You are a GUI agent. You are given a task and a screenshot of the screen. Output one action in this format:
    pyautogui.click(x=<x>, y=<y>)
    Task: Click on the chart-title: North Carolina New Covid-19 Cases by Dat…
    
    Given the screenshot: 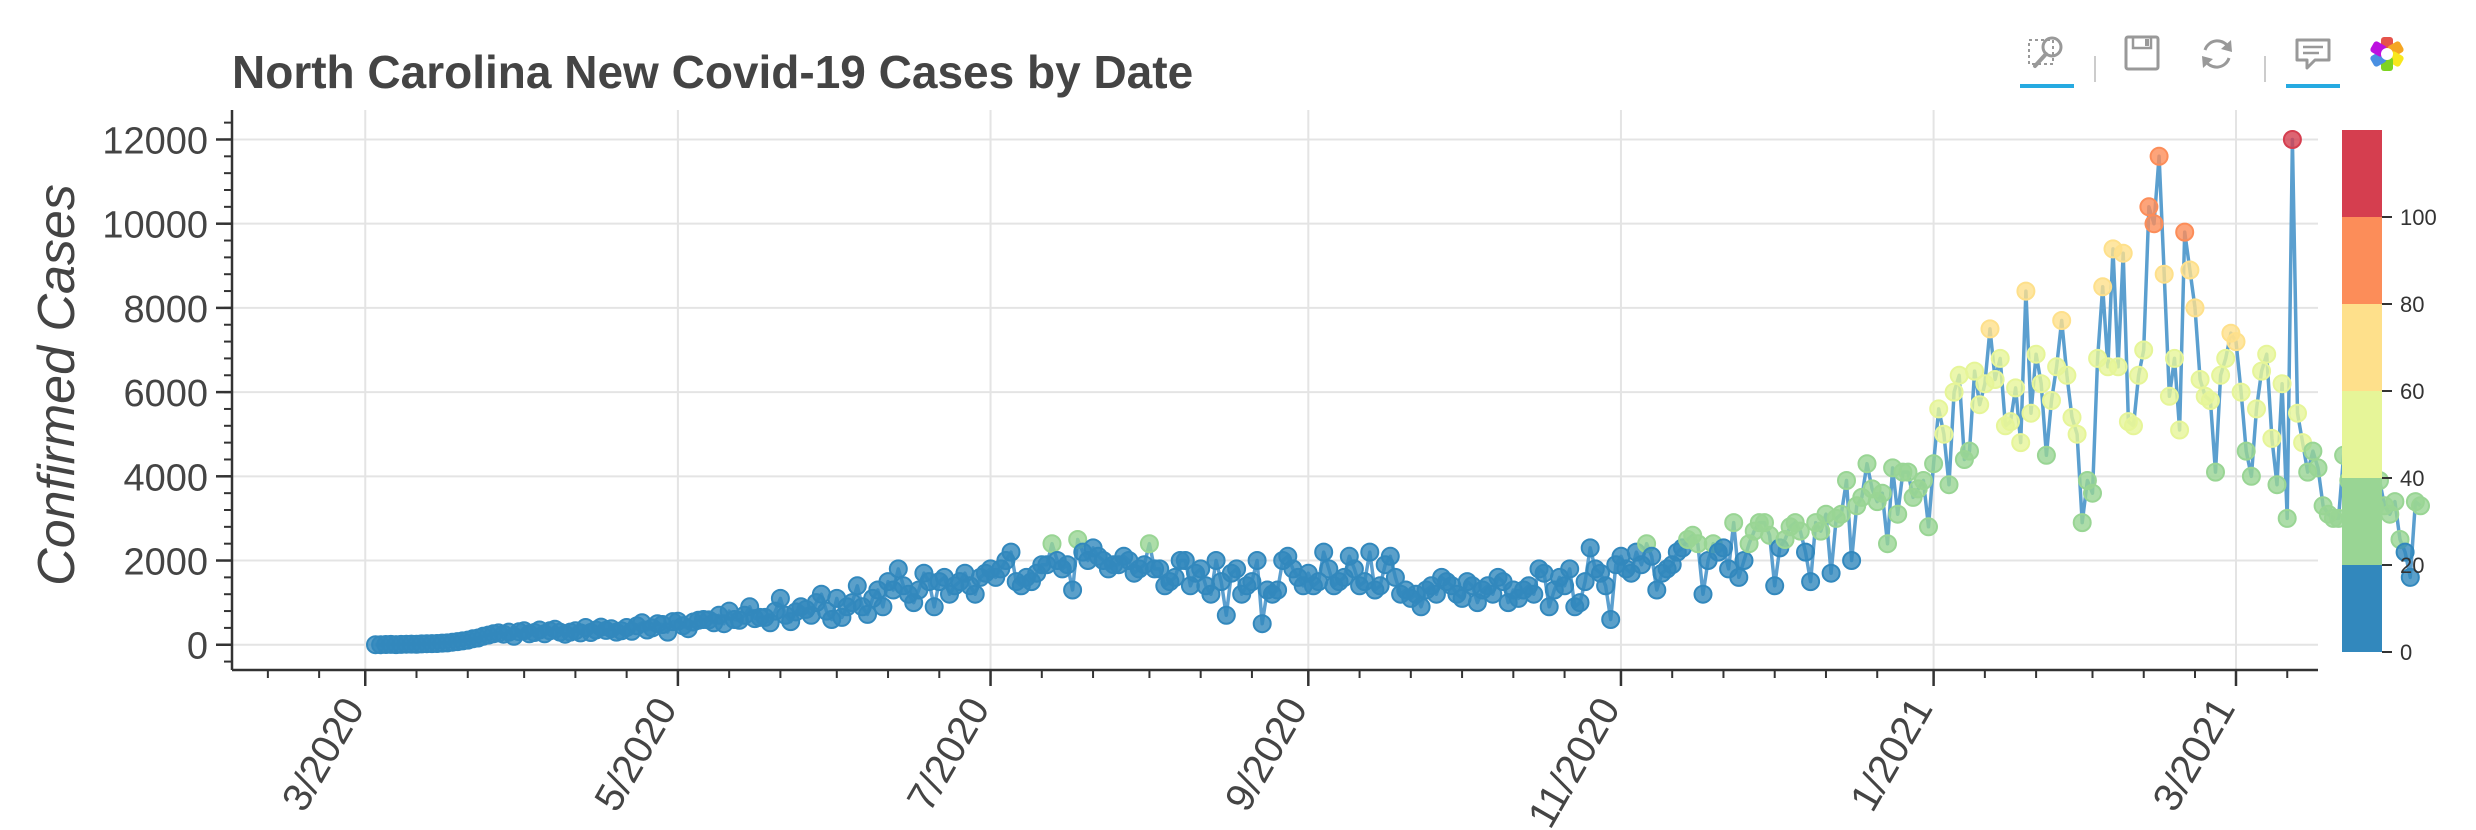 What is the action you would take?
    pyautogui.click(x=712, y=72)
    